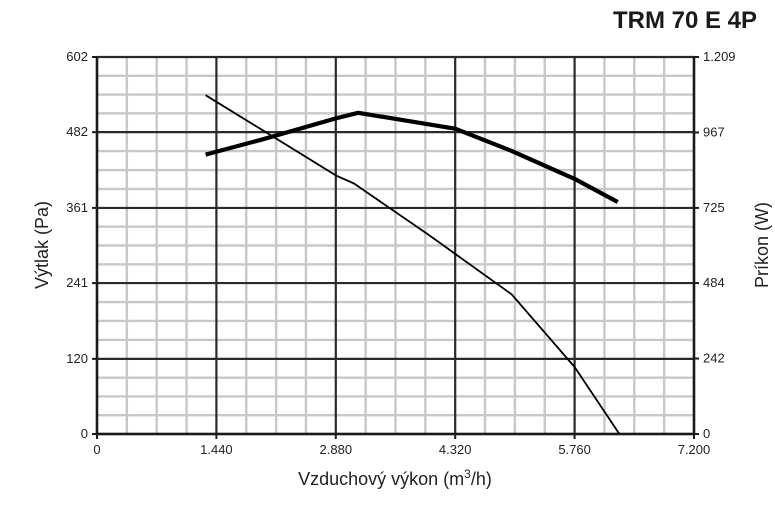 The image size is (775, 512). I want to click on y2-tick-label: 0, so click(706, 433).